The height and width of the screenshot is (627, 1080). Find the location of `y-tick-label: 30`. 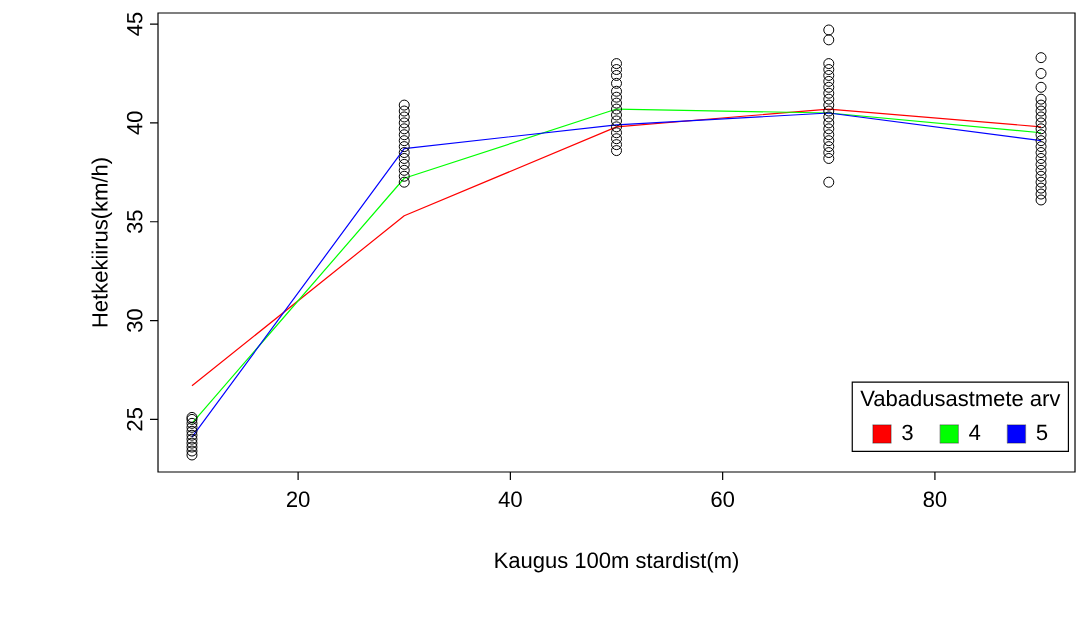

y-tick-label: 30 is located at coordinates (134, 320).